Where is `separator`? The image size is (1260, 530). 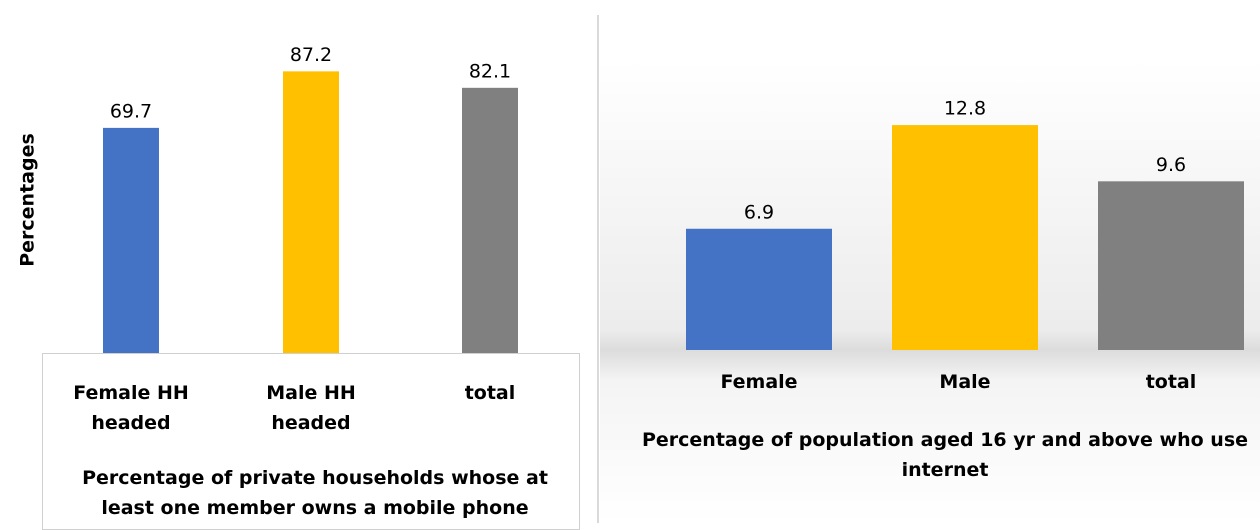
separator is located at coordinates (598, 269).